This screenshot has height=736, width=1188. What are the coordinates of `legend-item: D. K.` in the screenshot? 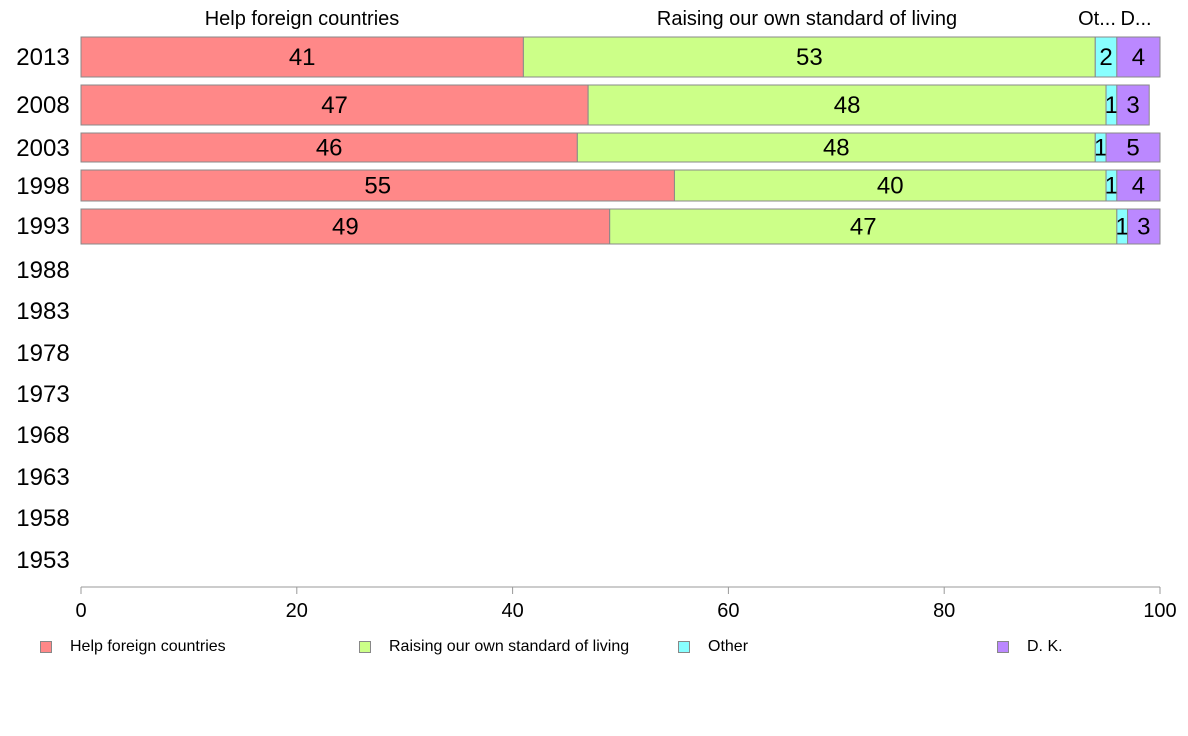 It's located at (1030, 647).